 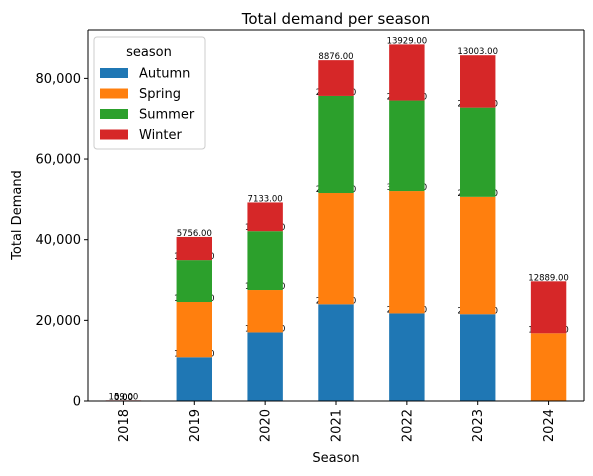 What do you see at coordinates (59, 240) in the screenshot?
I see `y-tick-label: 40,000` at bounding box center [59, 240].